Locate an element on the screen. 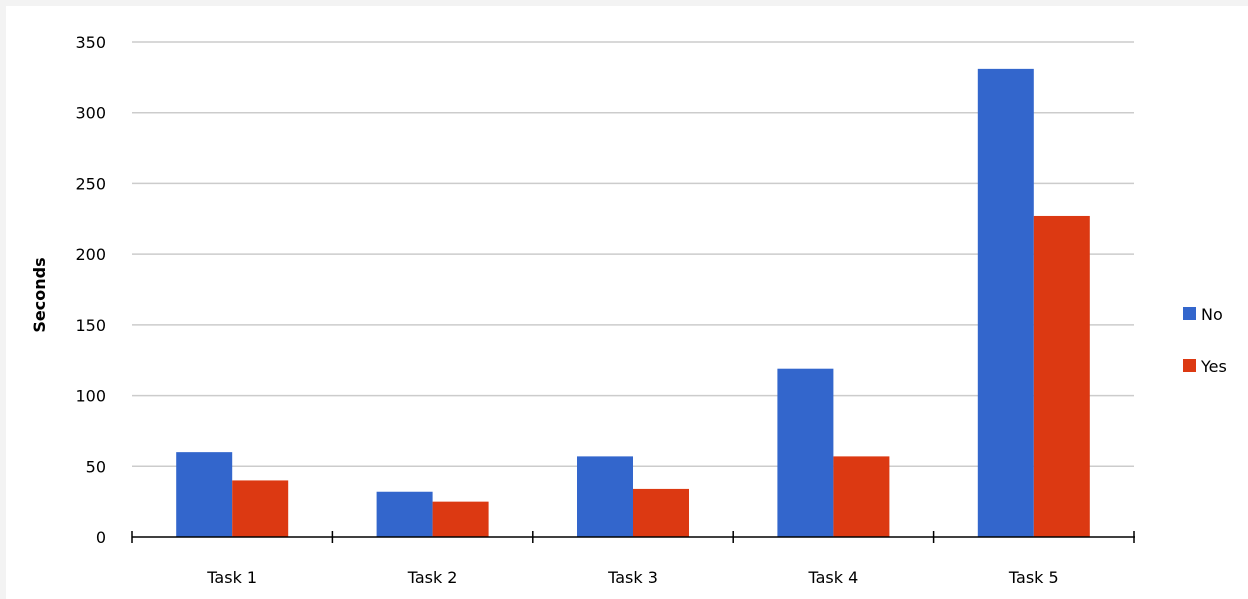 This screenshot has height=599, width=1248. y-tick-label: 200 is located at coordinates (90, 254).